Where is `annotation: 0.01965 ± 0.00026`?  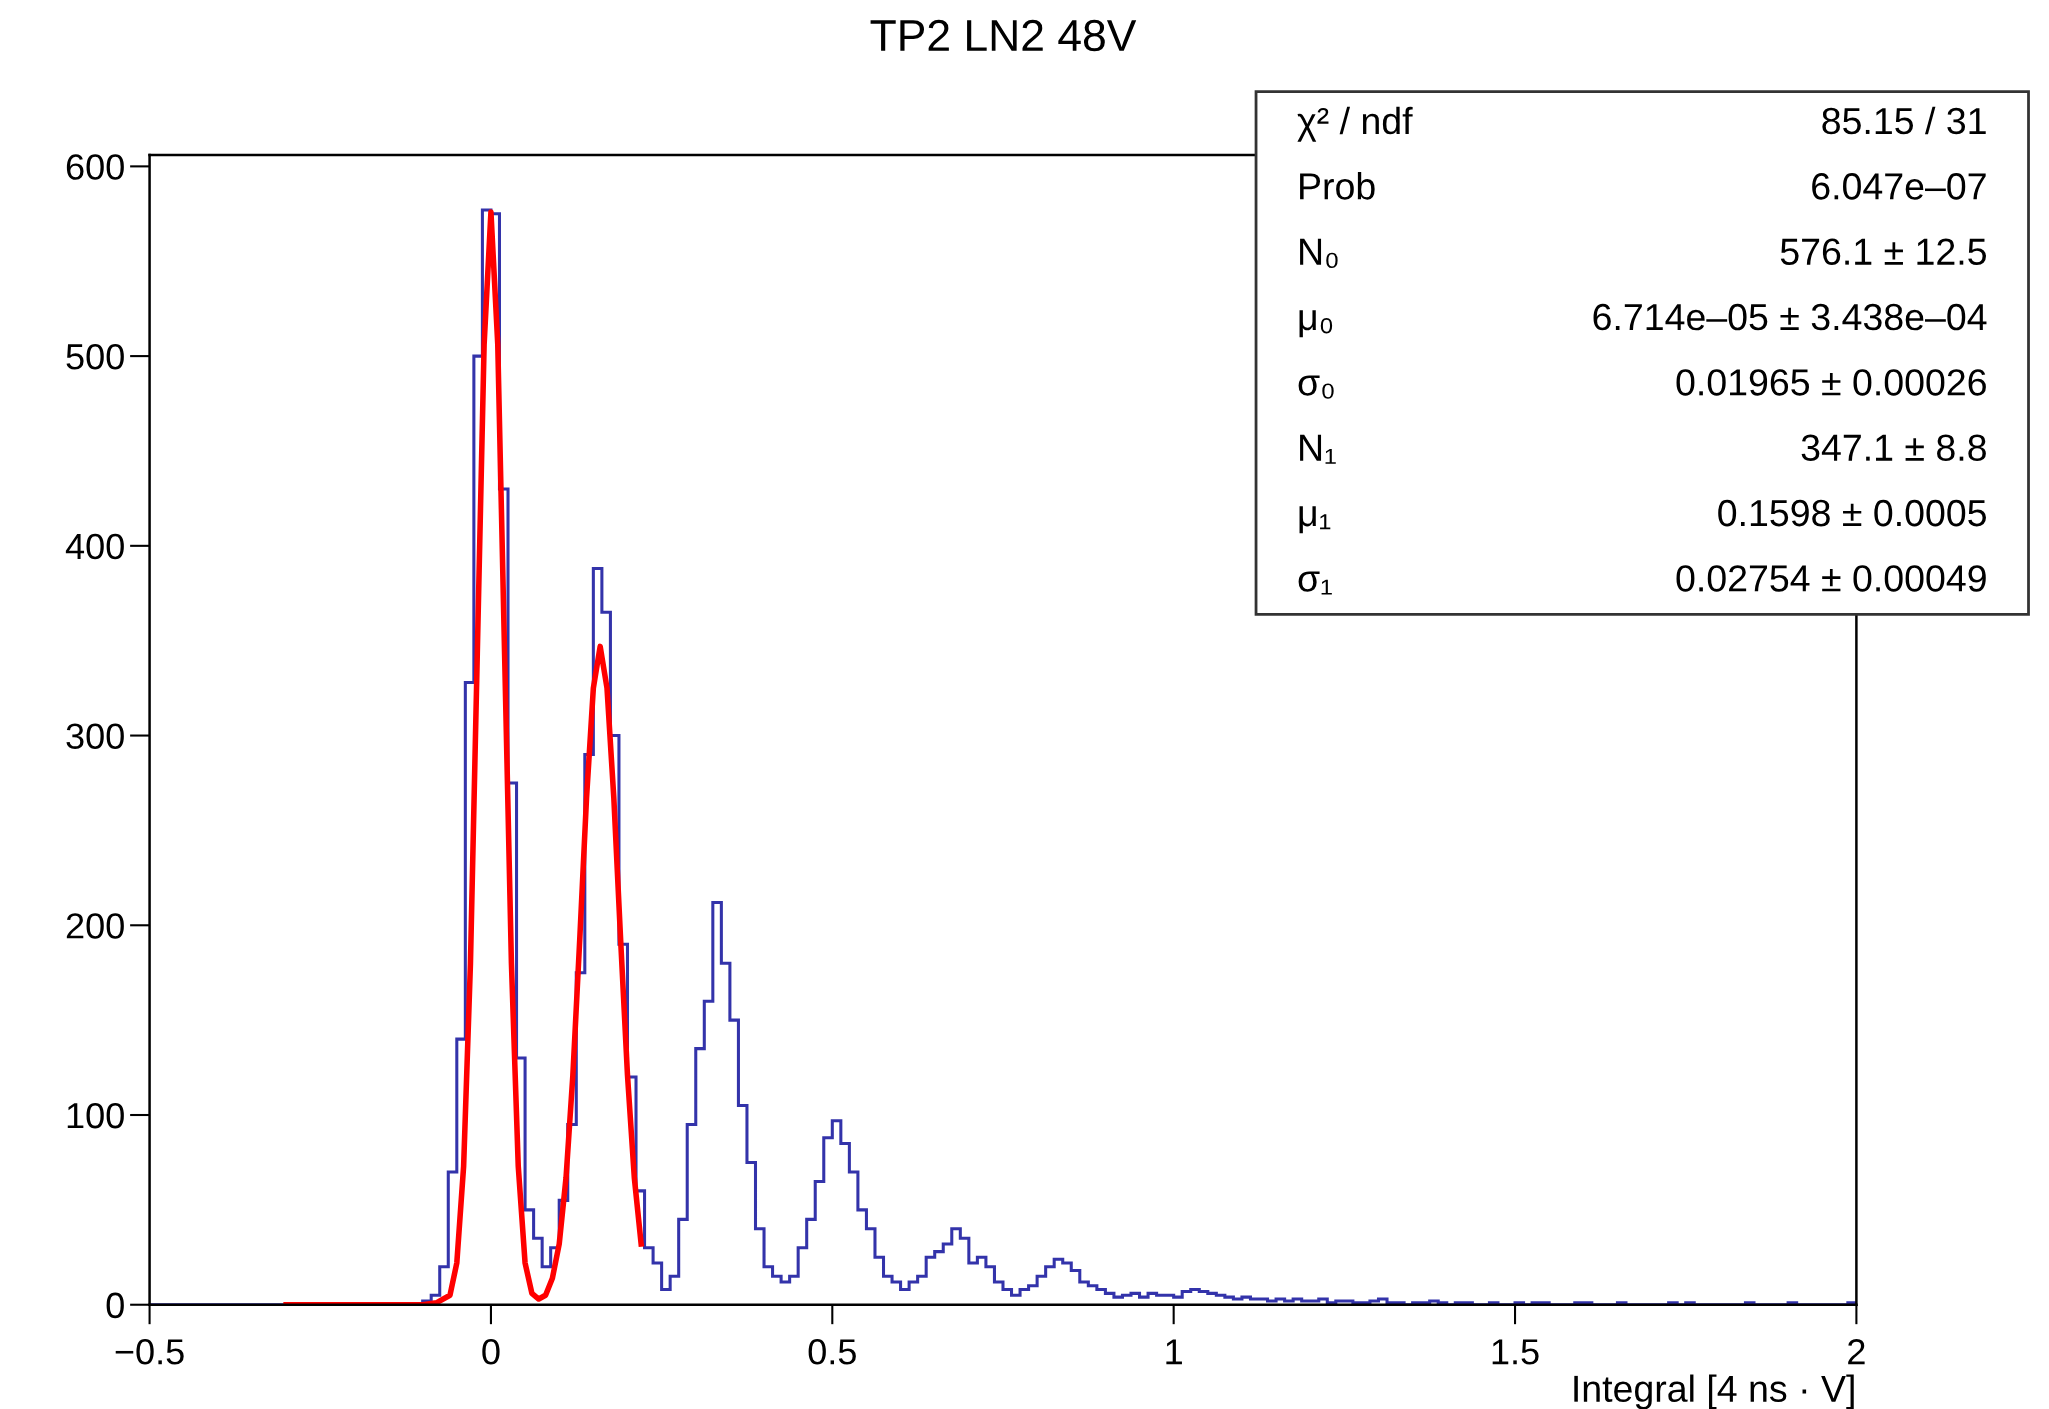 annotation: 0.01965 ± 0.00026 is located at coordinates (1831, 382).